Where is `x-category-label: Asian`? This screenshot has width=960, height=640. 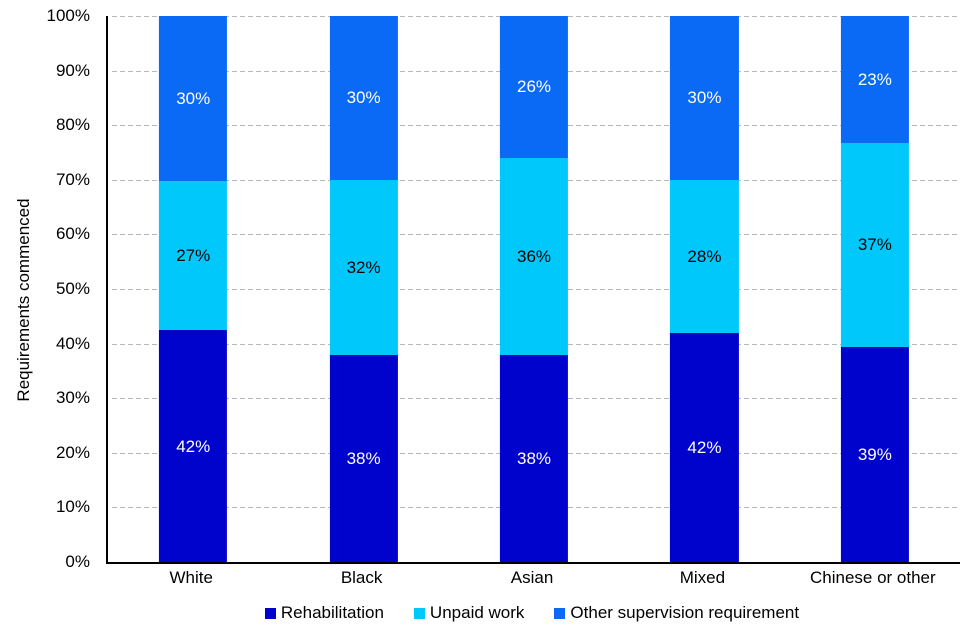 x-category-label: Asian is located at coordinates (532, 577).